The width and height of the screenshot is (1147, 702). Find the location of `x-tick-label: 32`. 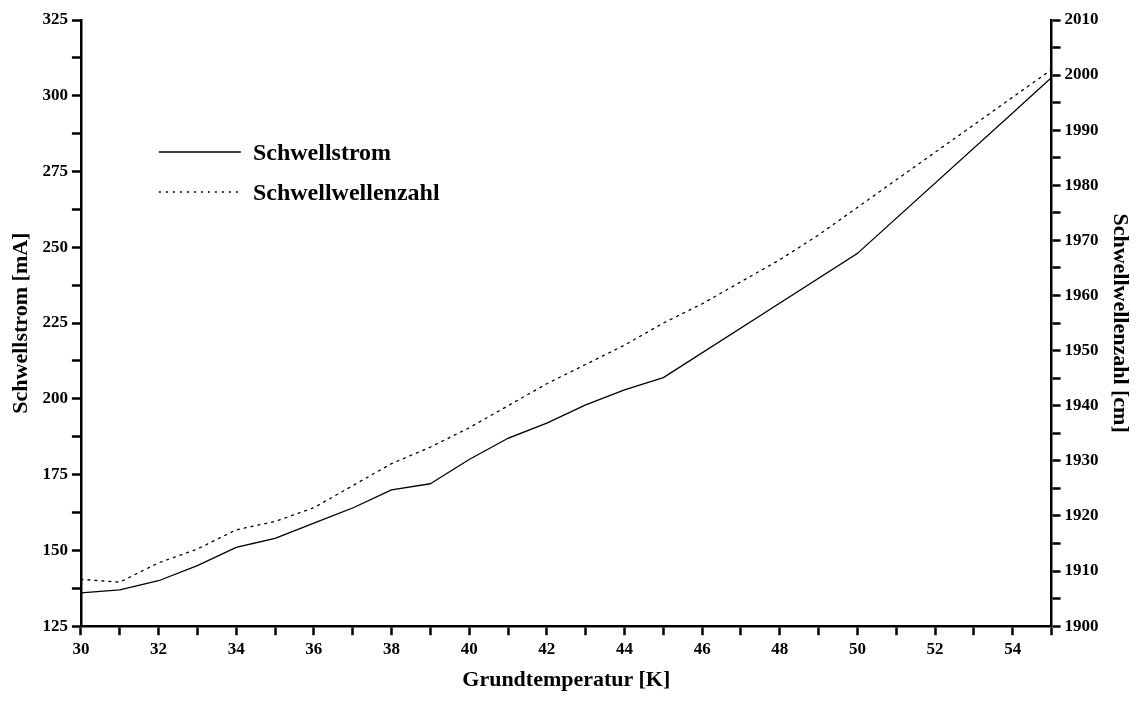

x-tick-label: 32 is located at coordinates (159, 648).